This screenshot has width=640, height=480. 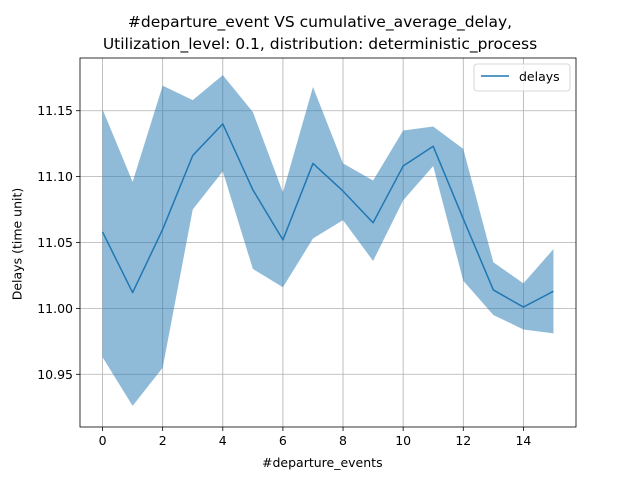 What do you see at coordinates (103, 440) in the screenshot?
I see `x-tick-label: 0` at bounding box center [103, 440].